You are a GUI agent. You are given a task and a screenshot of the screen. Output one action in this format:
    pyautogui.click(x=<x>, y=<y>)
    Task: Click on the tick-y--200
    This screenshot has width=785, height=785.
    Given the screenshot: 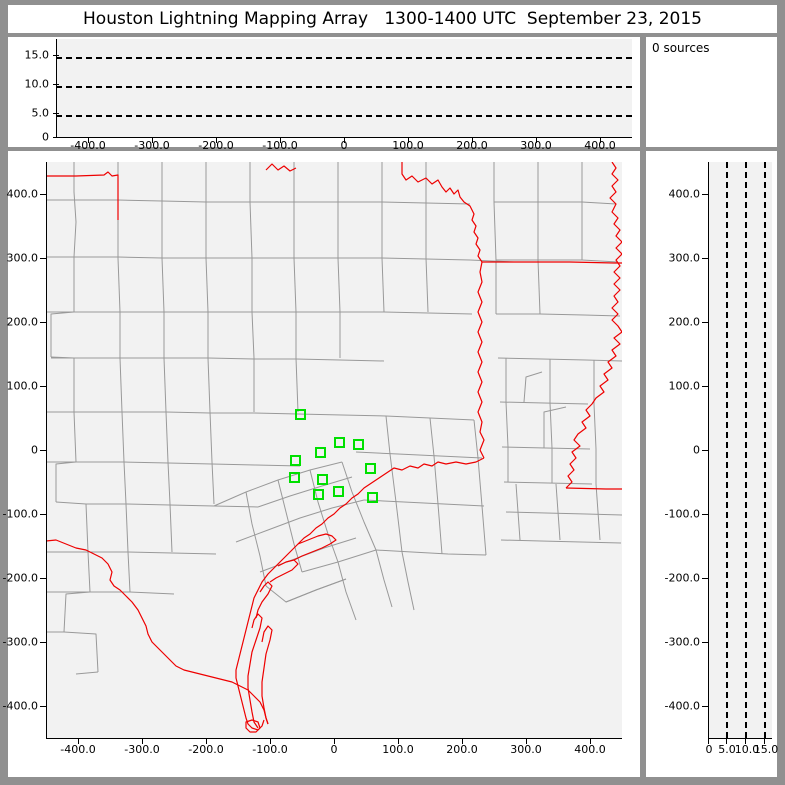 What is the action you would take?
    pyautogui.click(x=43, y=578)
    